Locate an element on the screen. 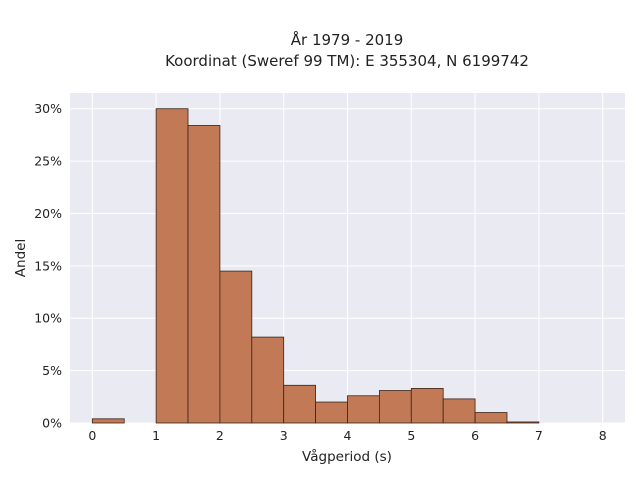 This screenshot has width=640, height=480. x-axis-ticks: 0 1 2 3 4 5 6 7 8 is located at coordinates (347, 435).